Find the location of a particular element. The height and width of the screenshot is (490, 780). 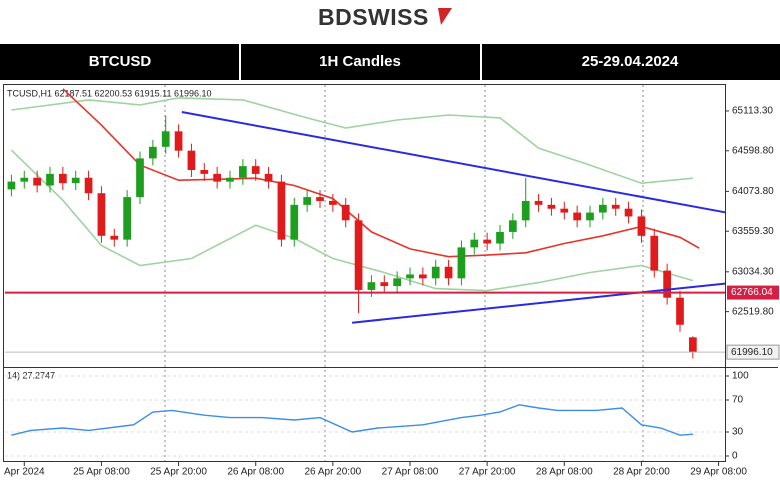

y-tick-label: 30 is located at coordinates (738, 432).